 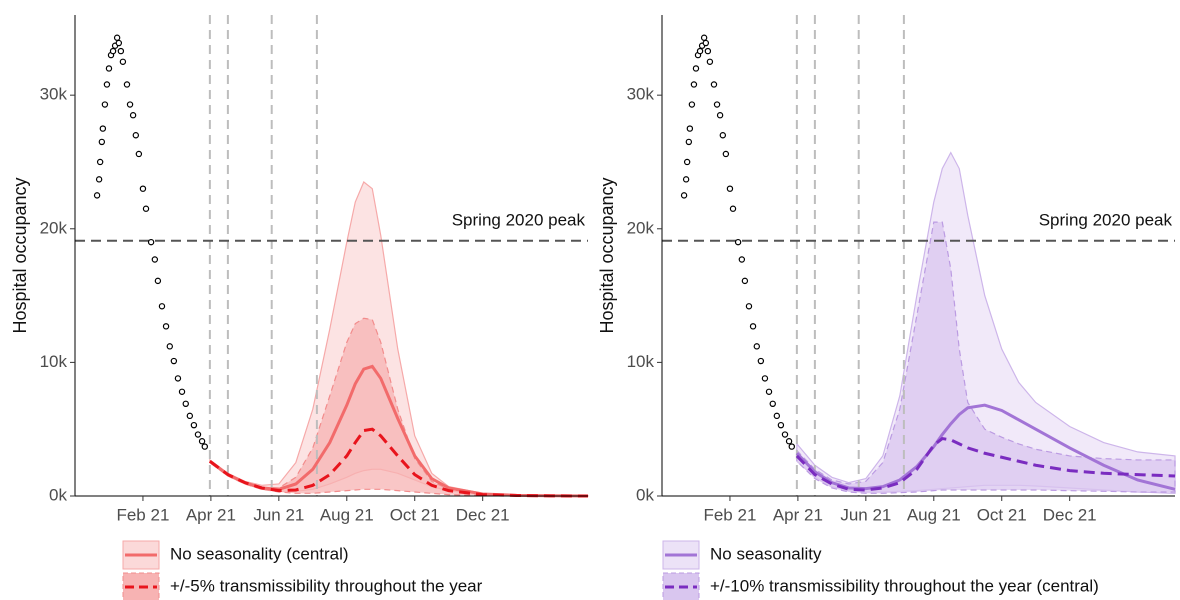 What do you see at coordinates (347, 514) in the screenshot?
I see `x-tick-label: Aug 21` at bounding box center [347, 514].